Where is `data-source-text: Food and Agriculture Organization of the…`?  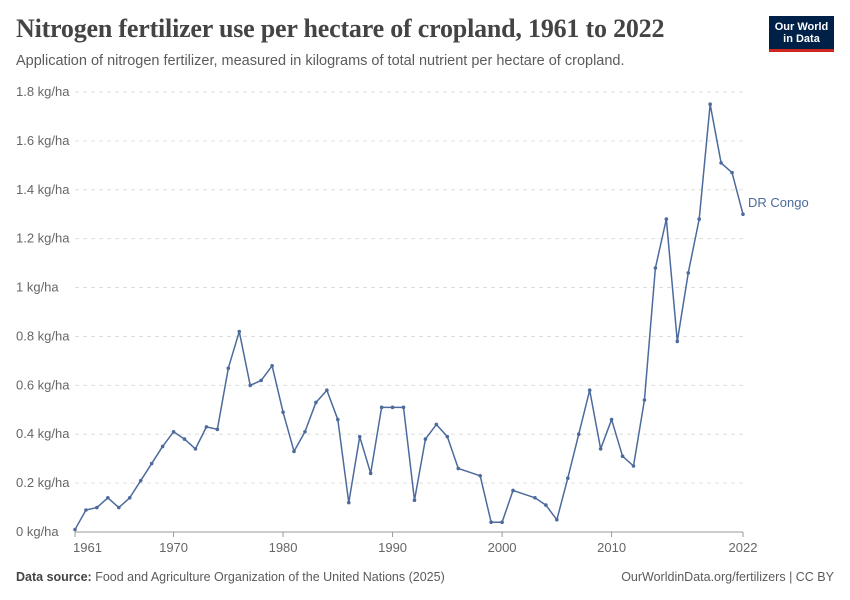
data-source-text: Food and Agriculture Organization of the… is located at coordinates (270, 577).